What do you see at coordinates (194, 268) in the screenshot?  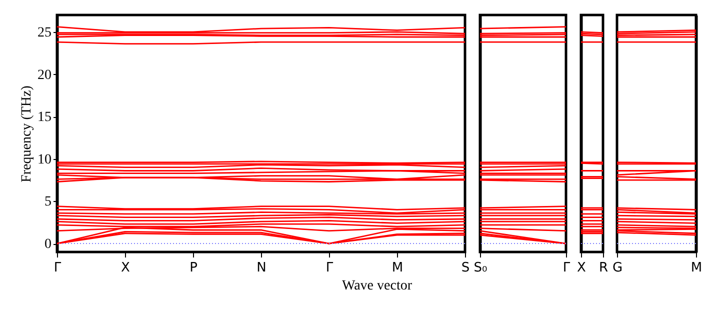 I see `x-tick-label: P` at bounding box center [194, 268].